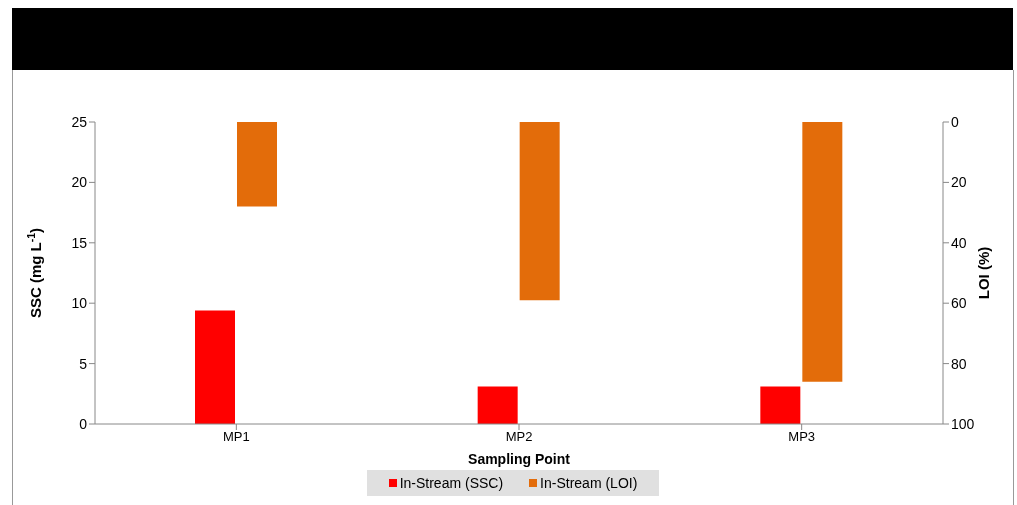 The height and width of the screenshot is (505, 1017). What do you see at coordinates (451, 483) in the screenshot?
I see `legend-label: In-Stream (SSC)` at bounding box center [451, 483].